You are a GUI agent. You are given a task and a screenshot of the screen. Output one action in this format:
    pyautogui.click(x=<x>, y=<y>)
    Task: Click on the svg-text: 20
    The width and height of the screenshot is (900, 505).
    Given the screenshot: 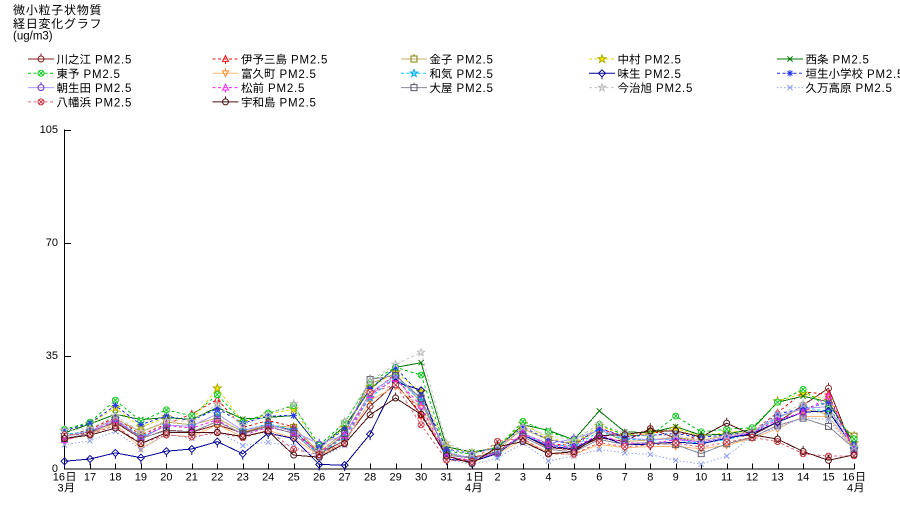 What is the action you would take?
    pyautogui.click(x=166, y=478)
    